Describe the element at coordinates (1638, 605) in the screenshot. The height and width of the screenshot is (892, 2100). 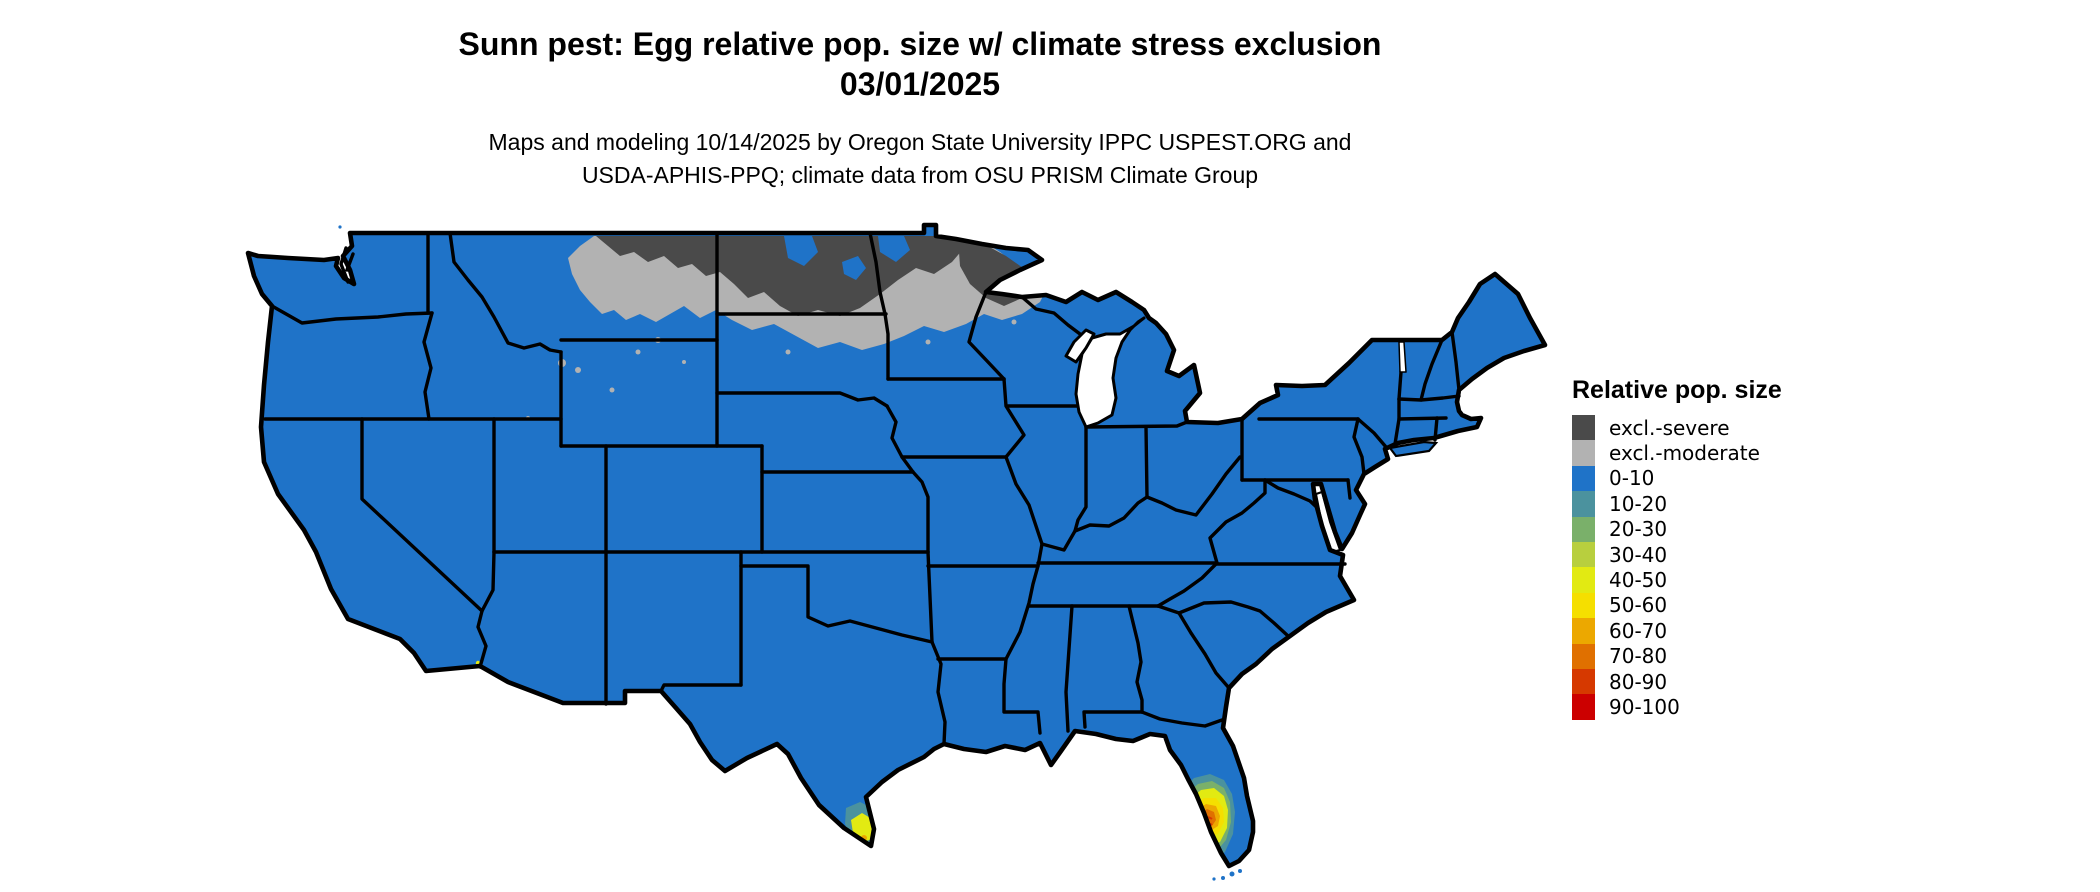
I see `legend-label: 50-60` at that location.